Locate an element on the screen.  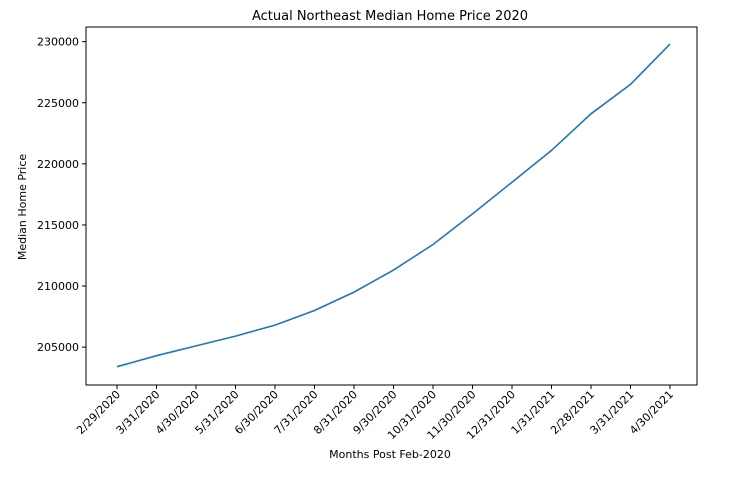
y-tick-label: 215000 is located at coordinates (58, 225).